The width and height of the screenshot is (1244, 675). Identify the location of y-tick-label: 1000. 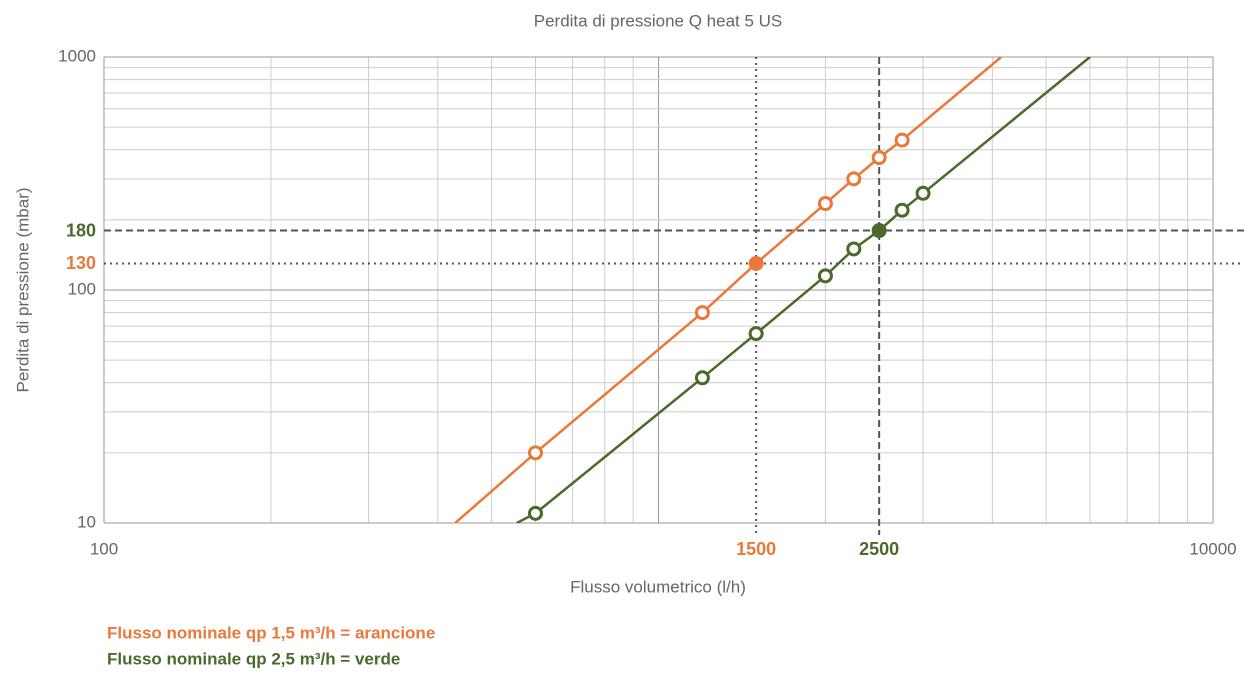
(77, 55).